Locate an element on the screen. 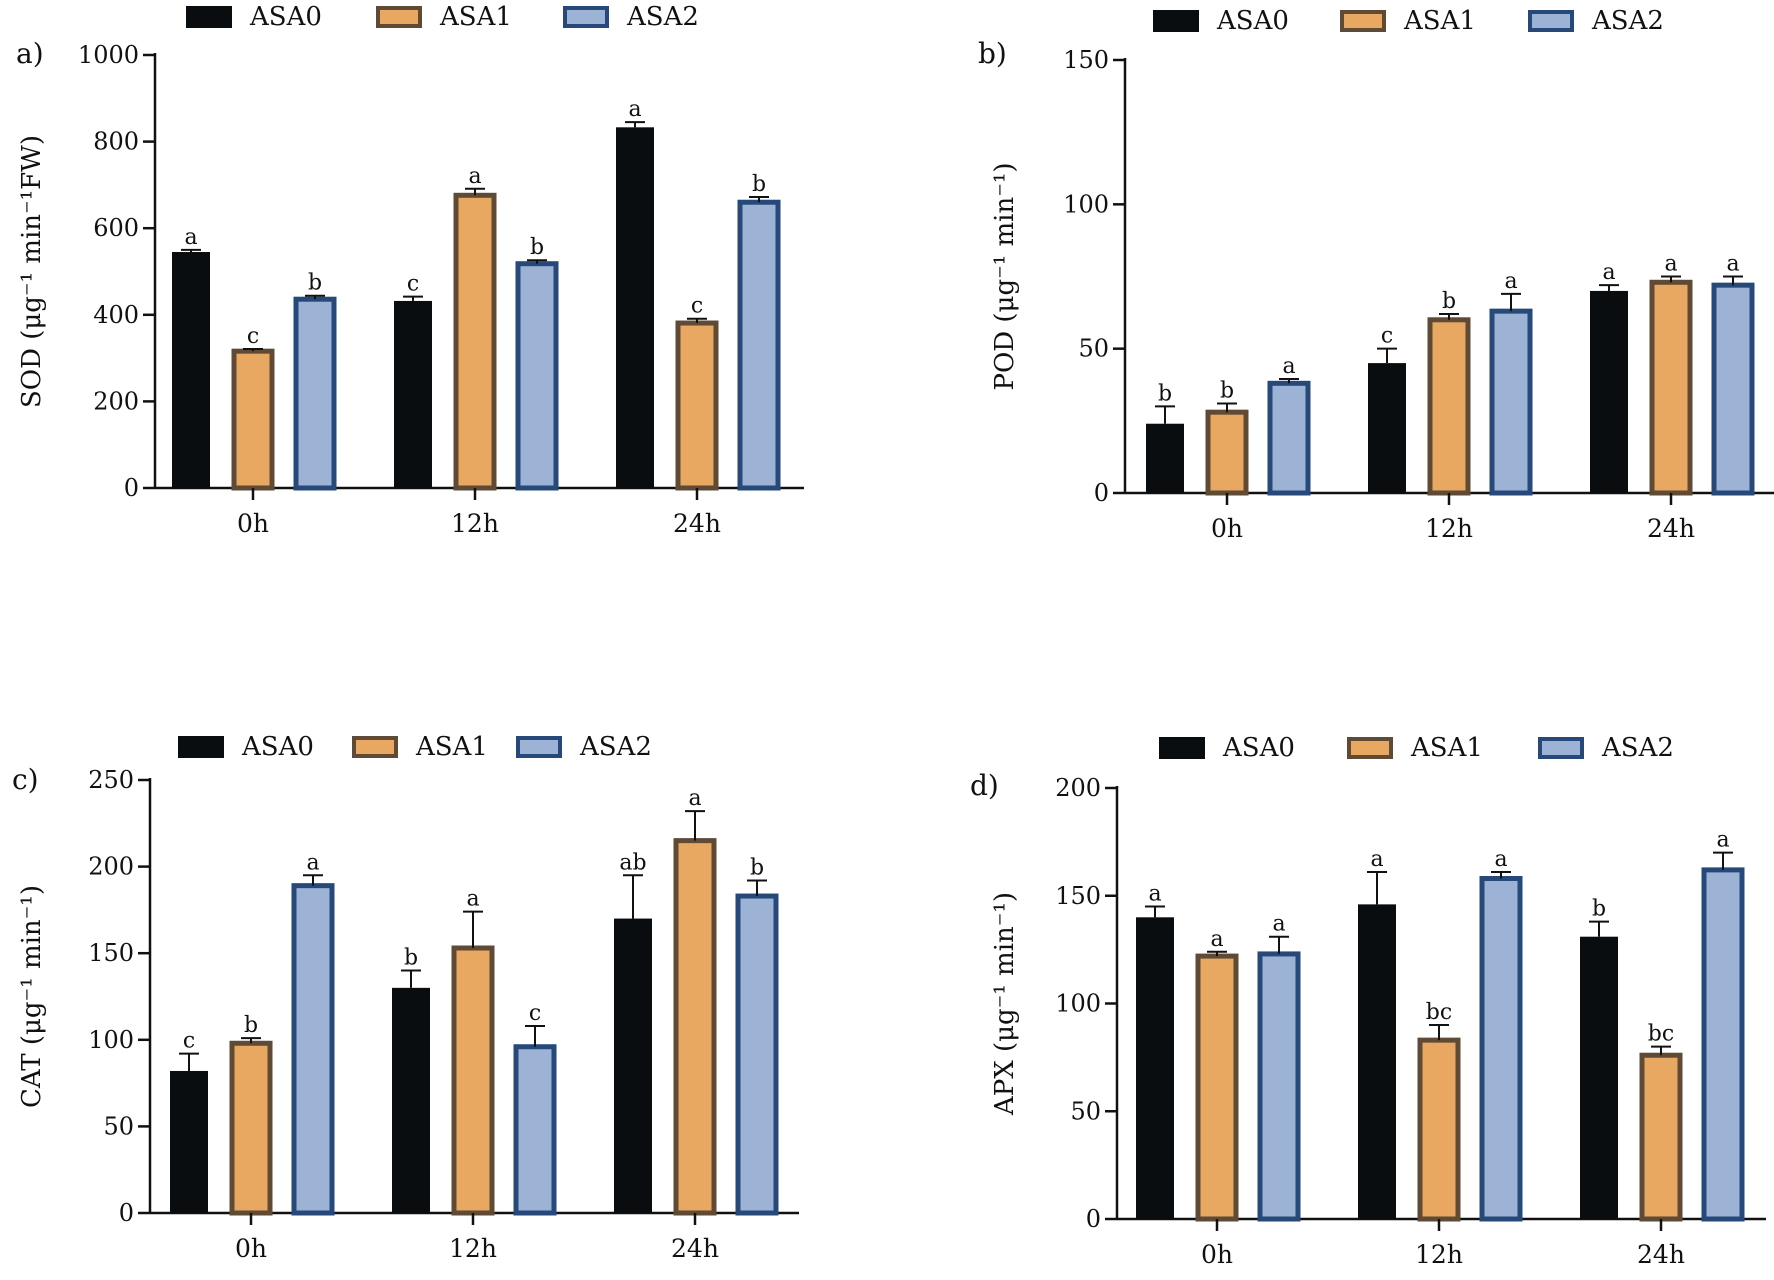 This screenshot has height=1280, width=1774. y-axis-label: APX (μg⁻¹ min⁻¹) is located at coordinates (1005, 1004).